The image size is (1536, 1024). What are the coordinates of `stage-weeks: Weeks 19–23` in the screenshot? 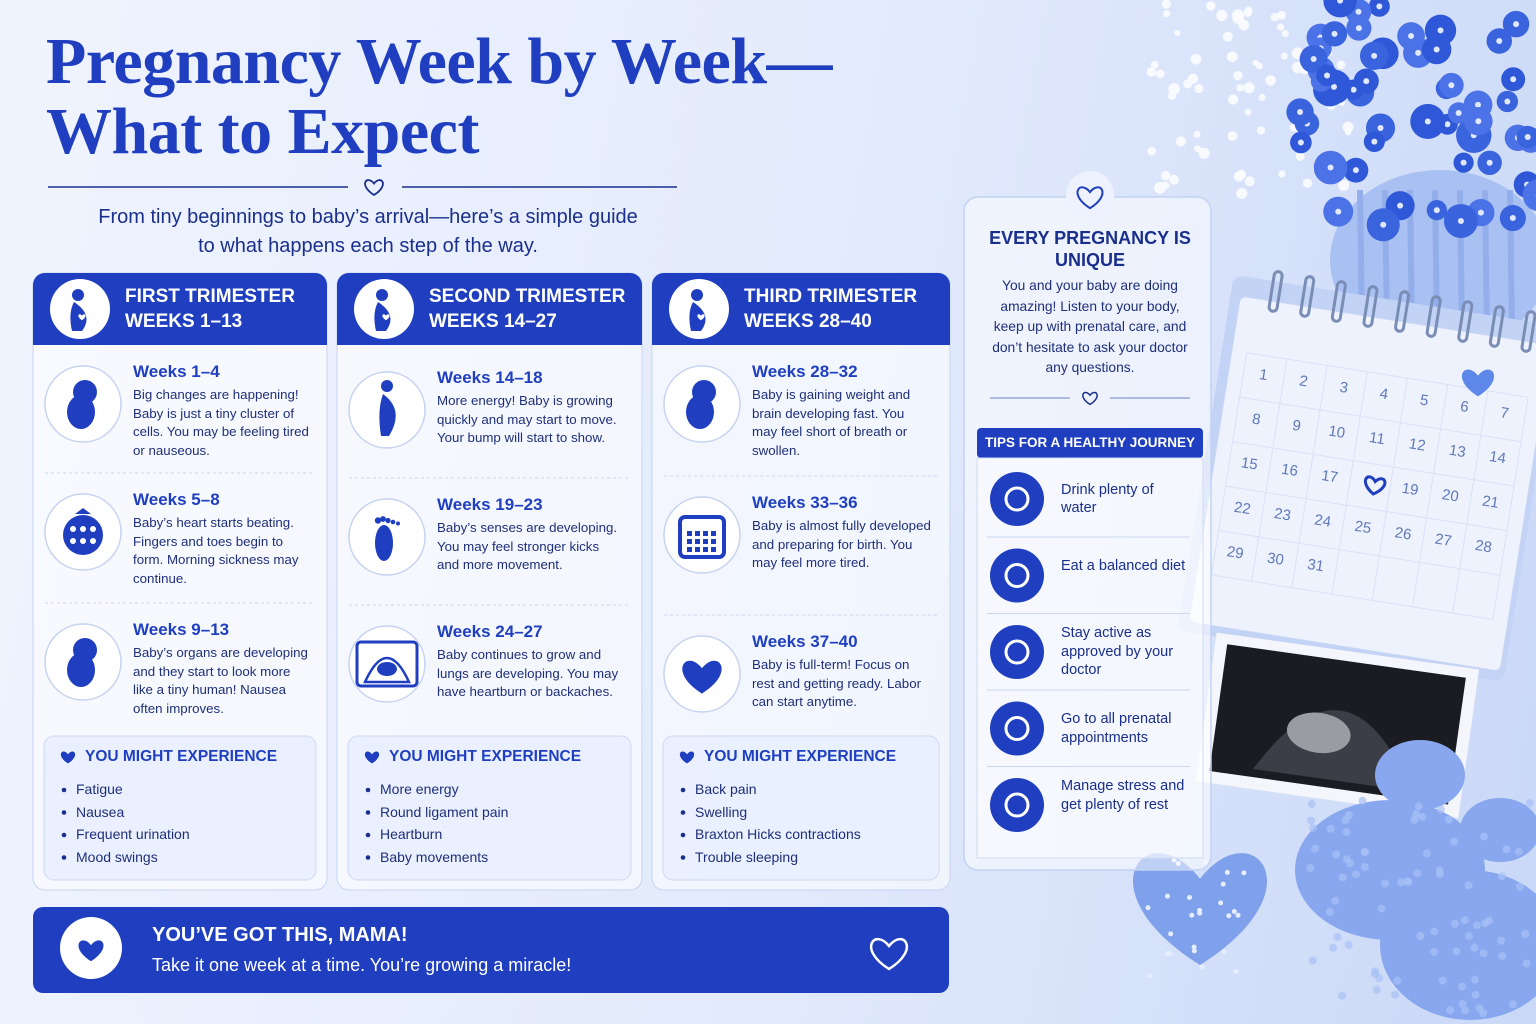 It's located at (490, 504).